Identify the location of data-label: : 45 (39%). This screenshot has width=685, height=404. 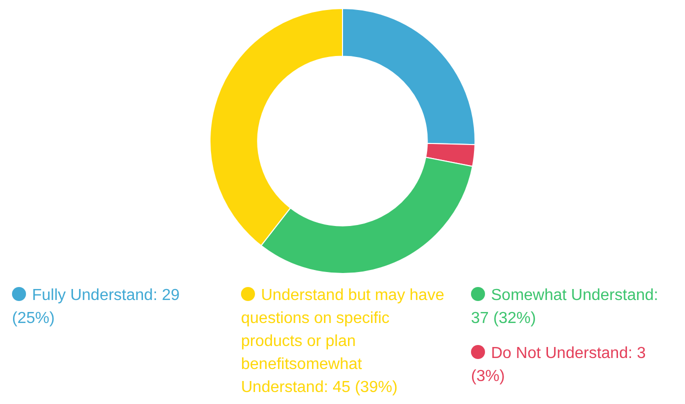
(361, 387).